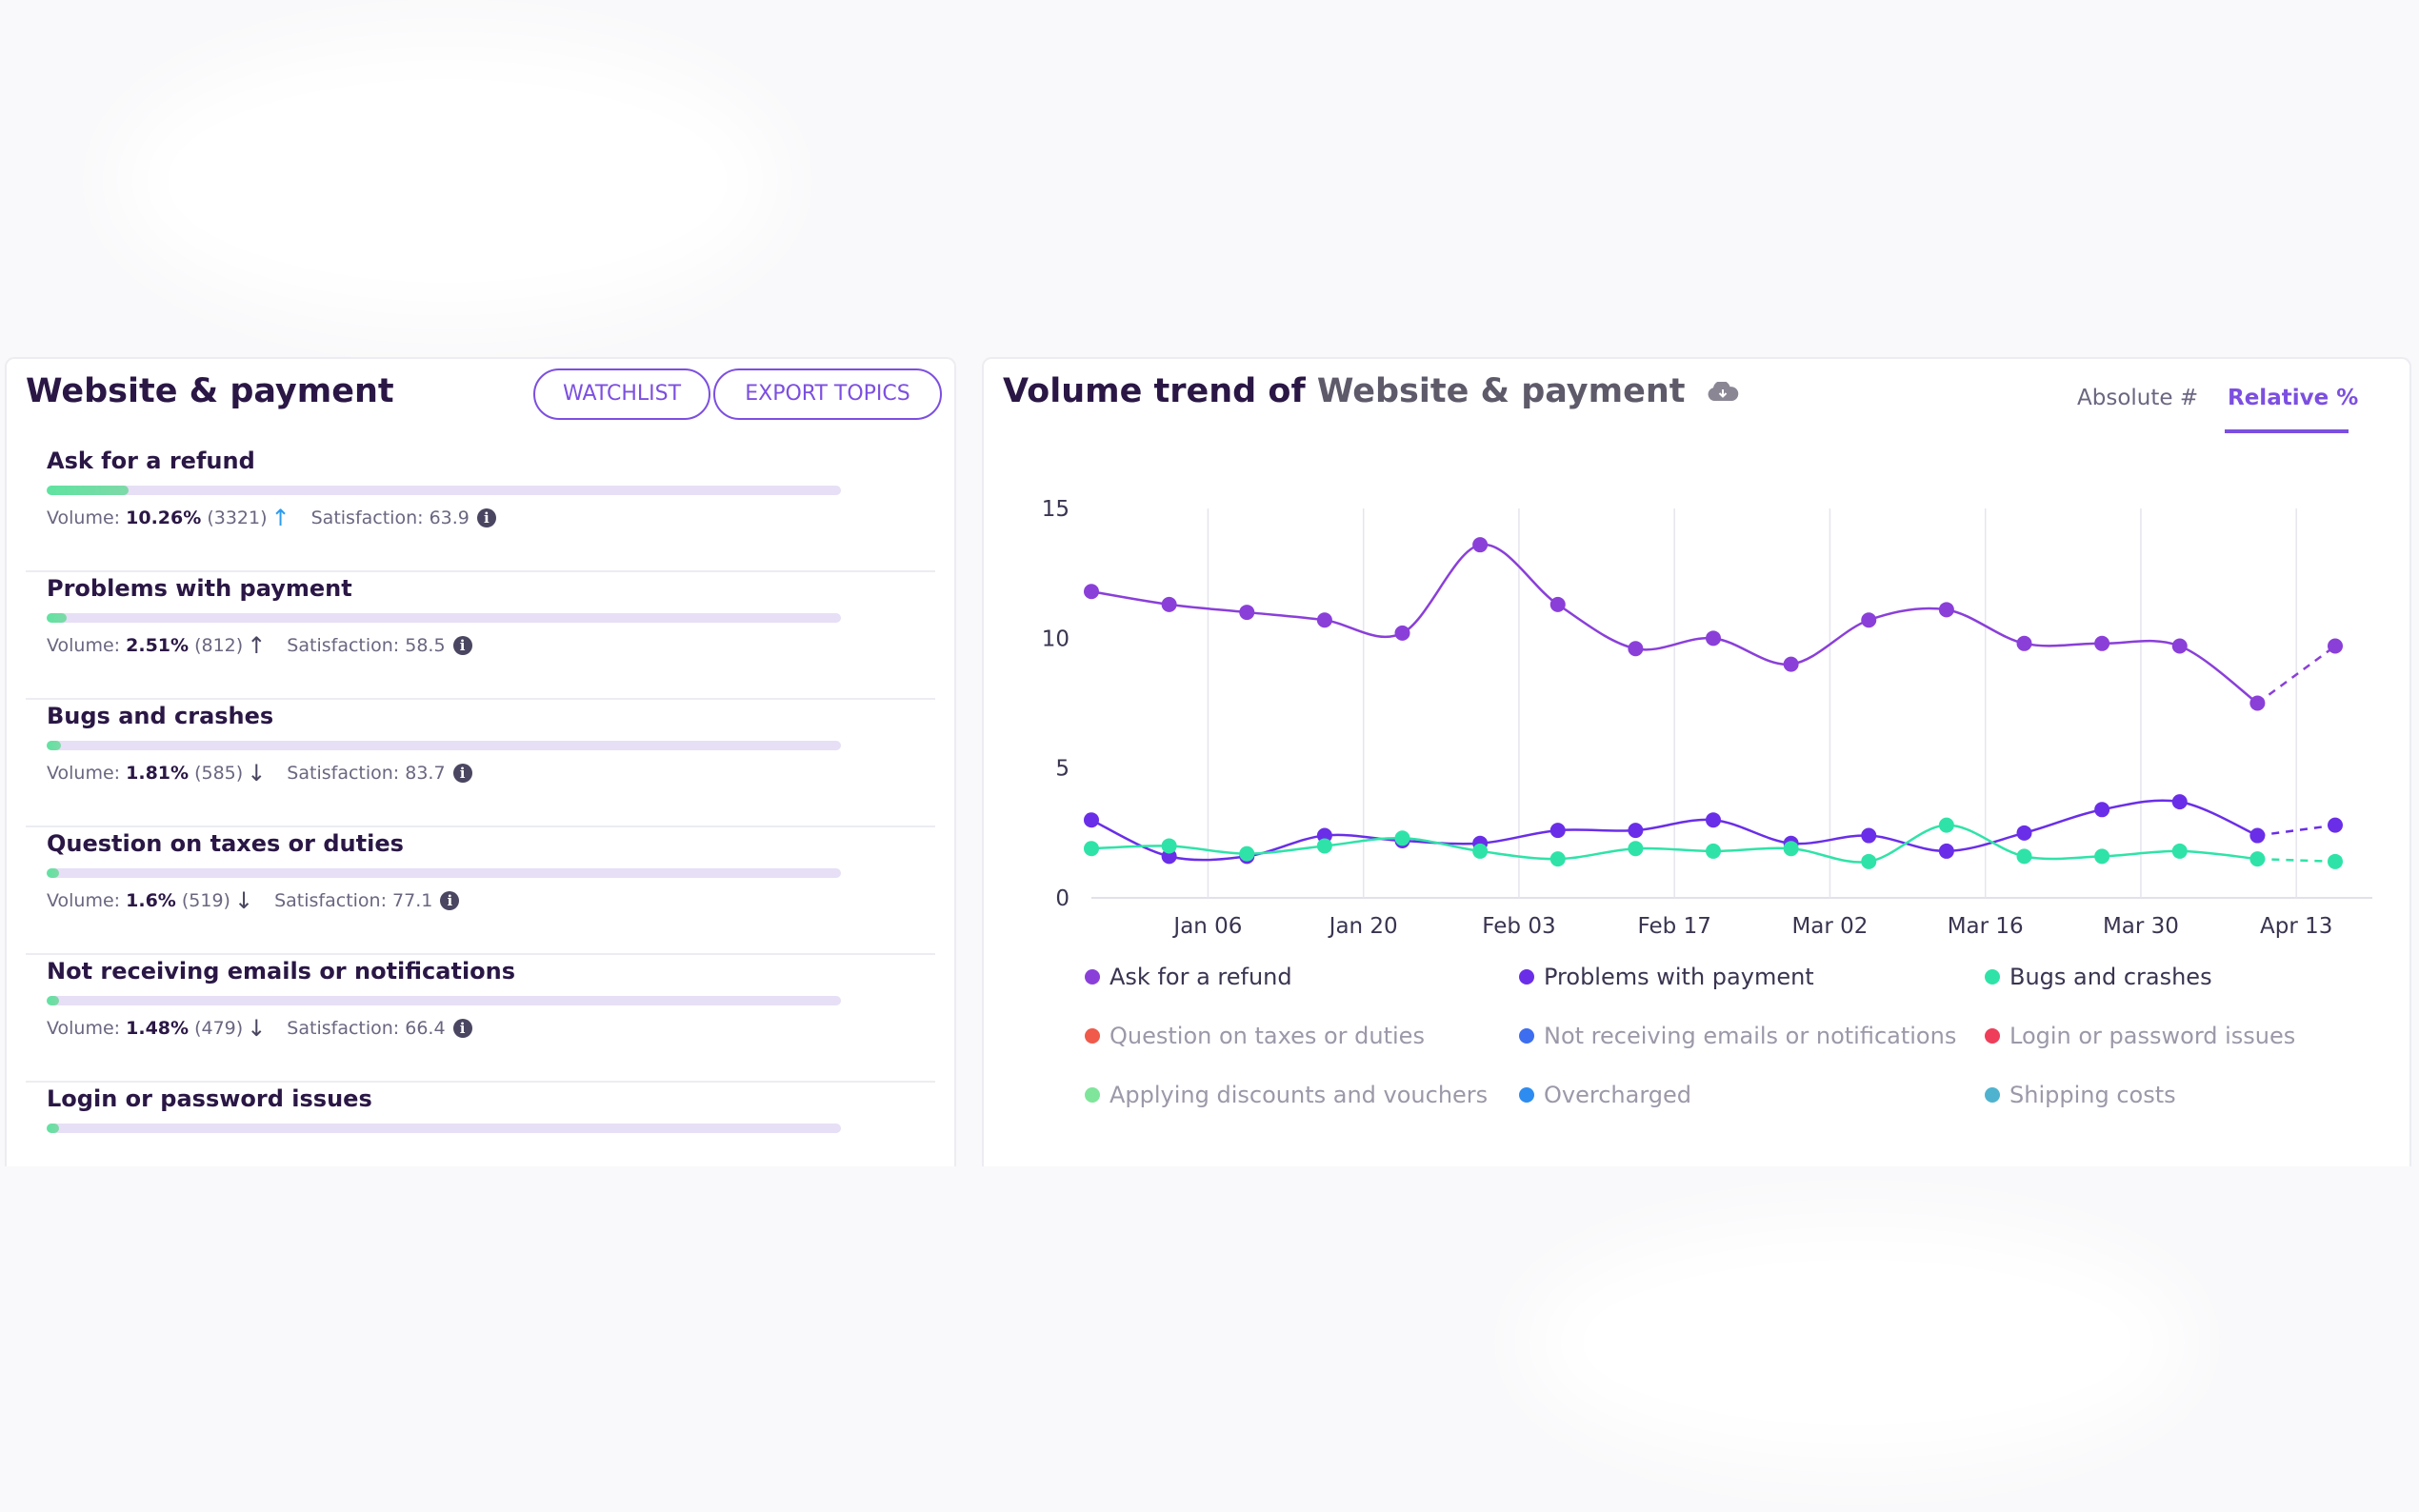 This screenshot has width=2419, height=1512. What do you see at coordinates (621, 394) in the screenshot?
I see `watchlist-button: WATCHLIST` at bounding box center [621, 394].